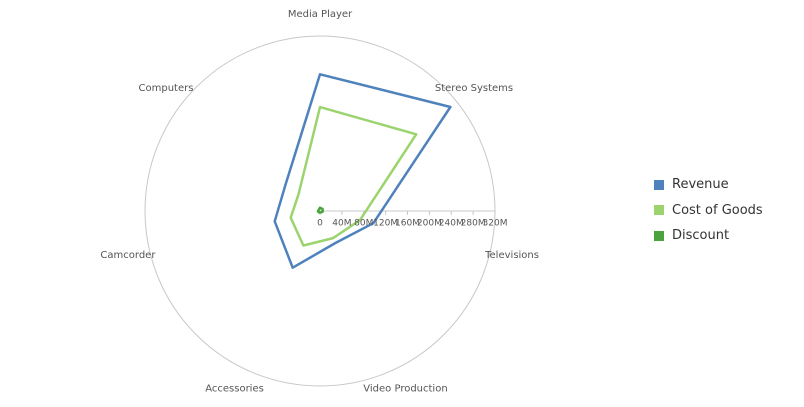 The height and width of the screenshot is (407, 804). Describe the element at coordinates (353, 176) in the screenshot. I see `series-cost-of-goods-line` at that location.